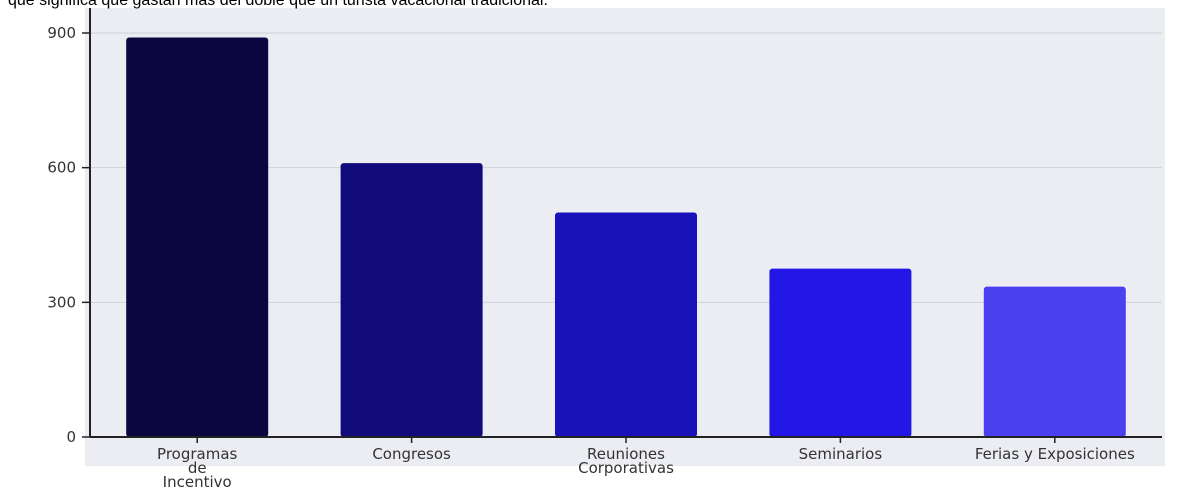 The width and height of the screenshot is (1177, 494). I want to click on x-tick-label: Seminarios, so click(841, 454).